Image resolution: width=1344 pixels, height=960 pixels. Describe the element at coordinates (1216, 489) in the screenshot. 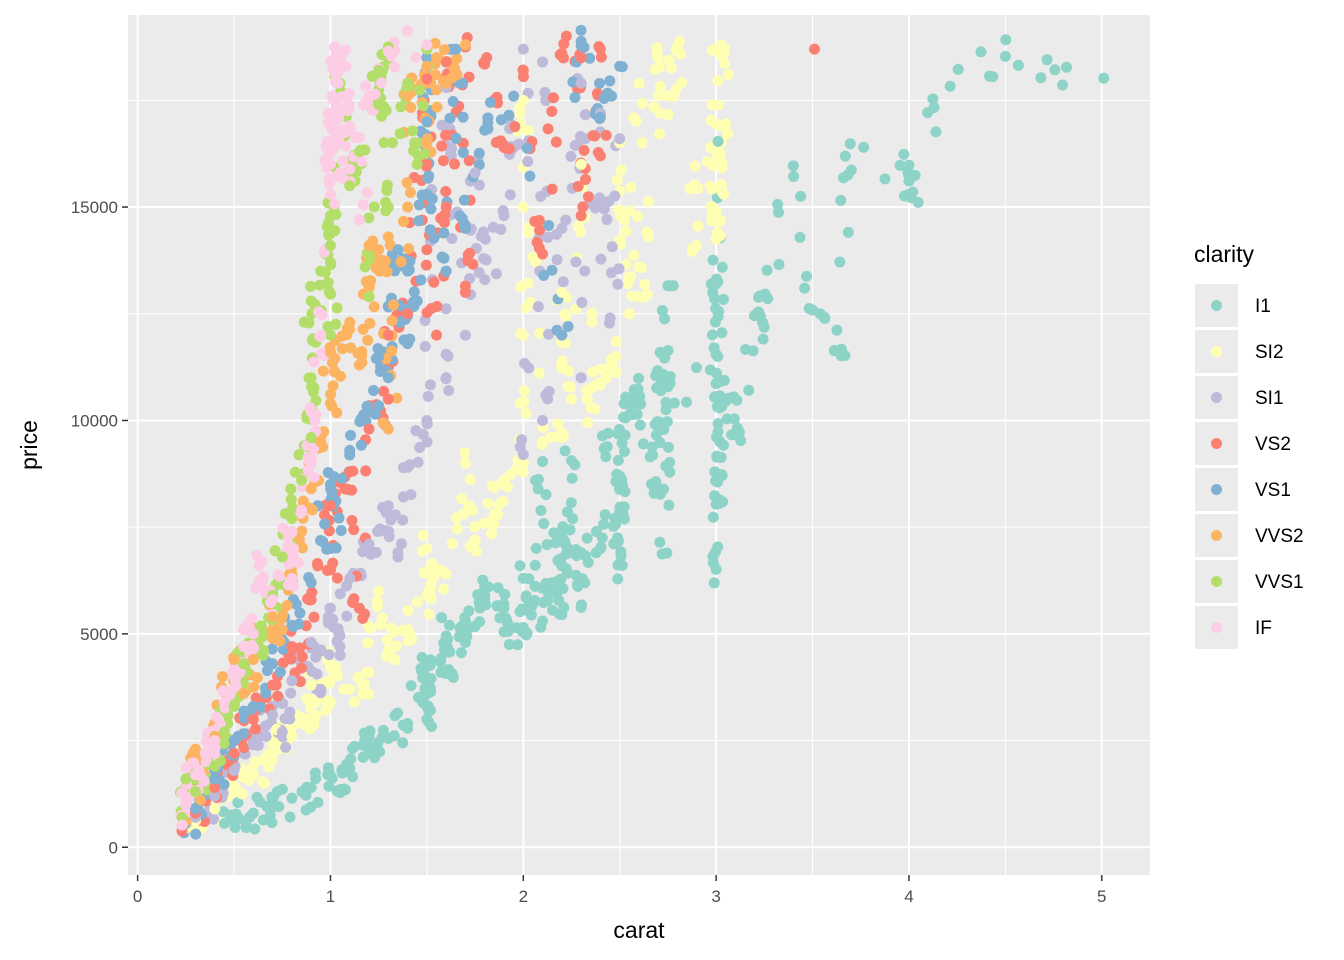

I see `legend-swatch` at that location.